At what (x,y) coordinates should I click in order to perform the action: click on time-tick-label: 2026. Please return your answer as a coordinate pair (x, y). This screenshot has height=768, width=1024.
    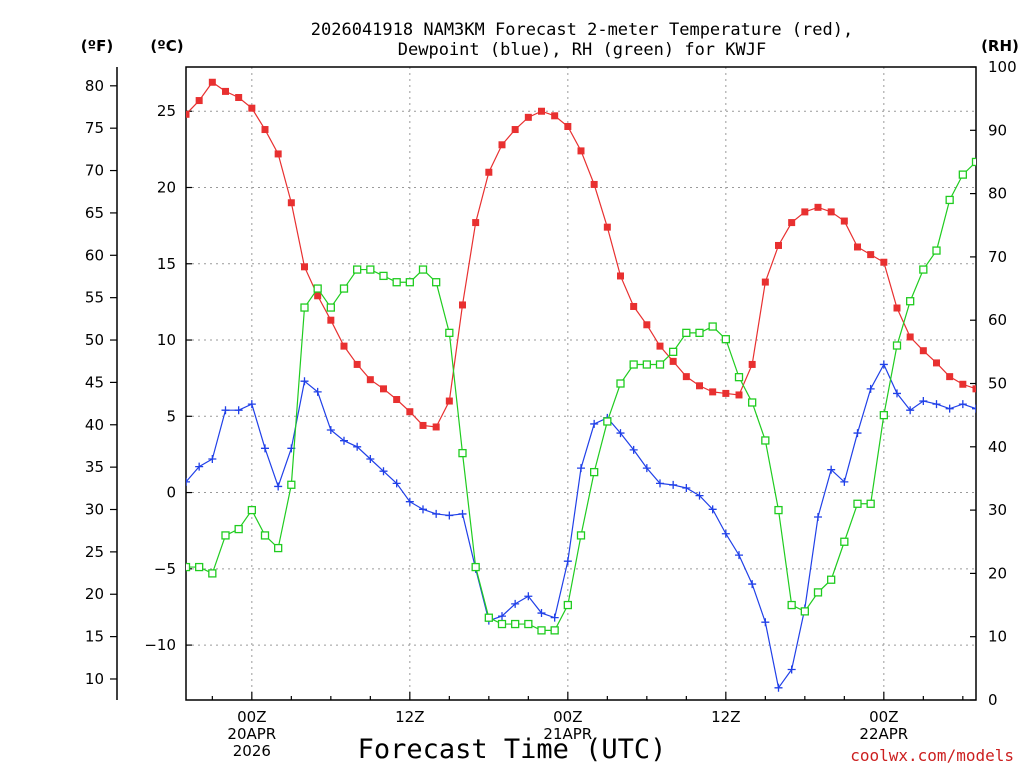
    Looking at the image, I should click on (252, 751).